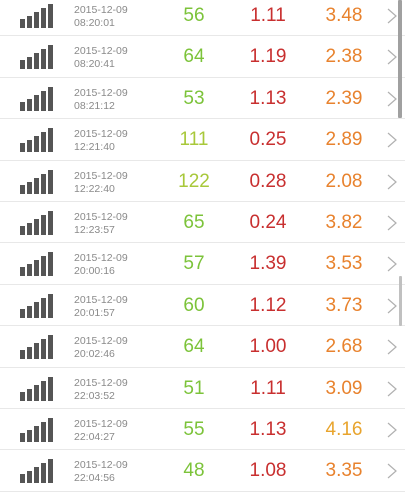 Image resolution: width=405 pixels, height=500 pixels. I want to click on row-datetime: 2015-12-09 08:21:12, so click(101, 100).